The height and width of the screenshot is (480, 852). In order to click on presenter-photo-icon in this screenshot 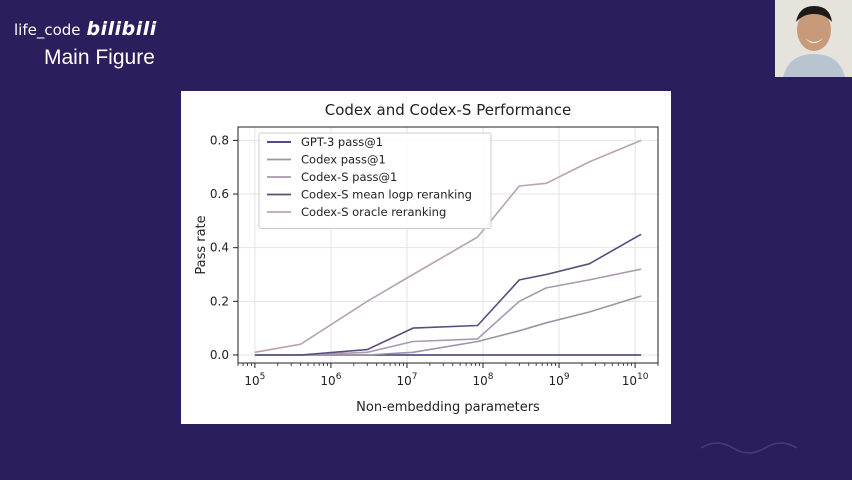, I will do `click(813, 38)`.